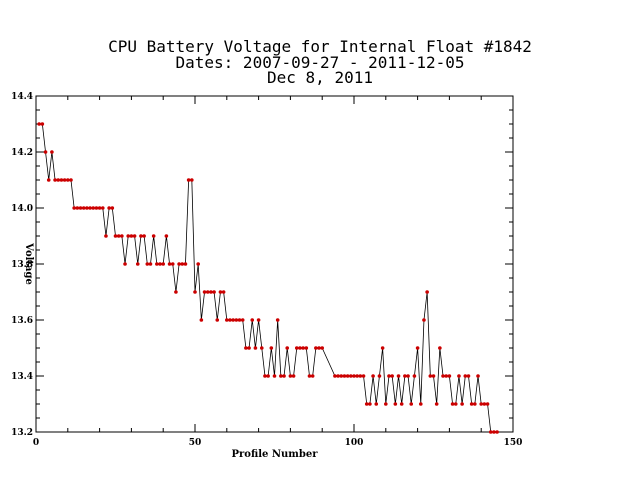 This screenshot has height=480, width=640. I want to click on x-tick-label: 100, so click(354, 443).